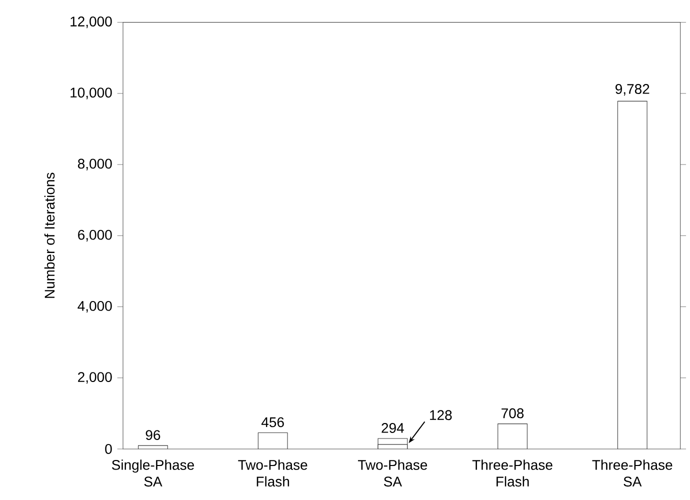 The width and height of the screenshot is (690, 500). Describe the element at coordinates (393, 428) in the screenshot. I see `data-label: 294` at that location.